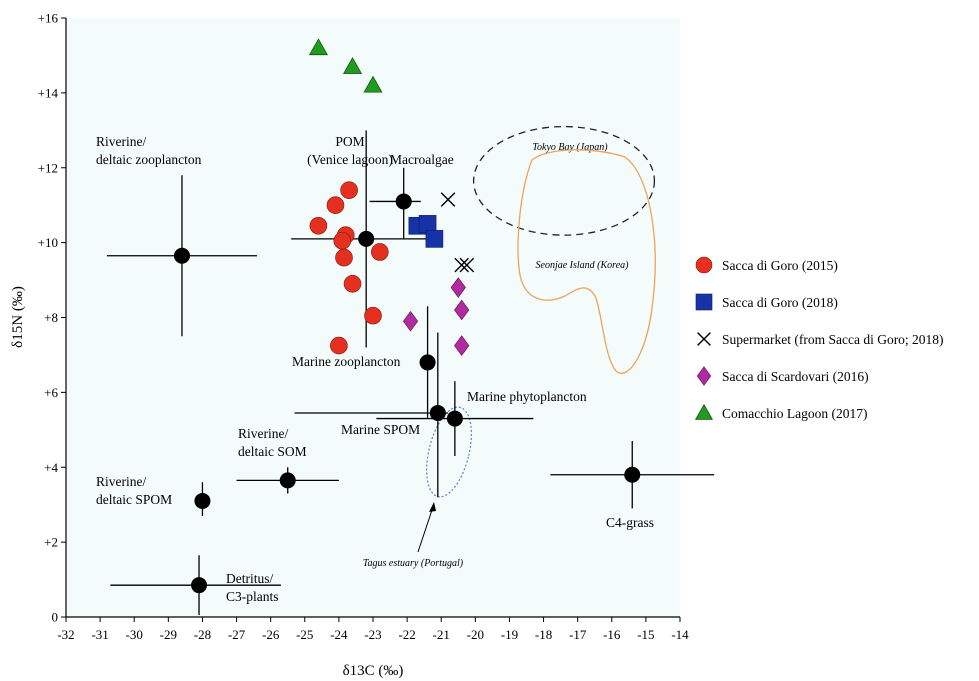 The width and height of the screenshot is (979, 681). I want to click on tokyo-bay-region, so click(564, 180).